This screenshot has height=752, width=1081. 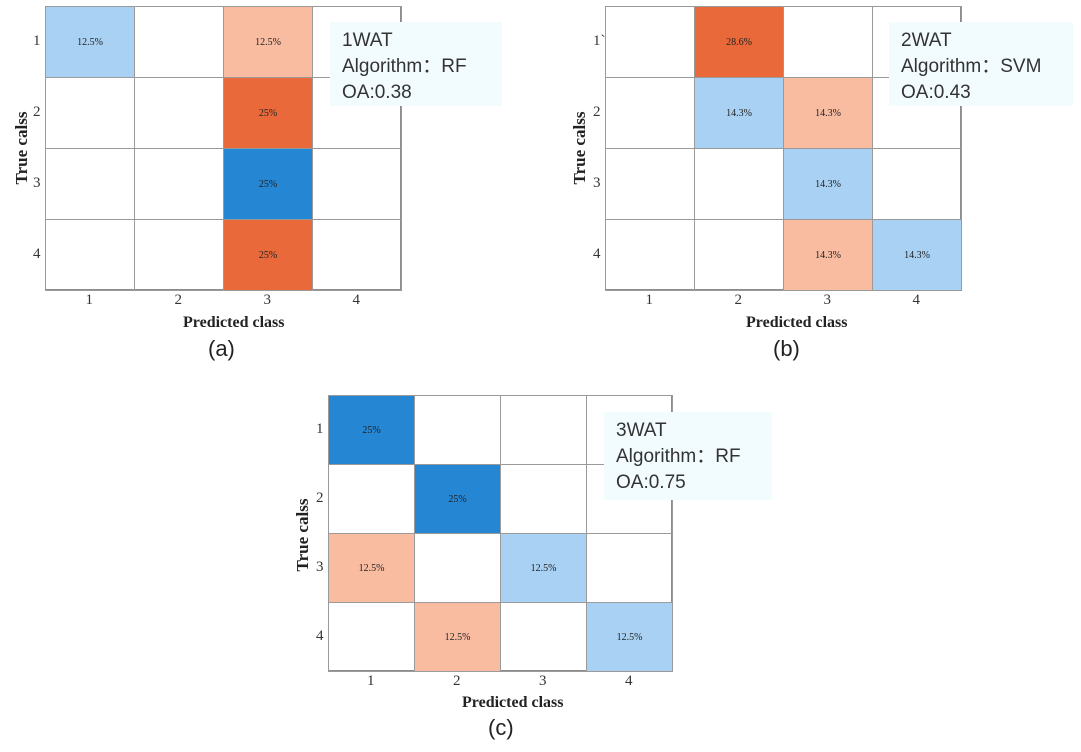 What do you see at coordinates (579, 148) in the screenshot?
I see `y-axis-label-b: True calss` at bounding box center [579, 148].